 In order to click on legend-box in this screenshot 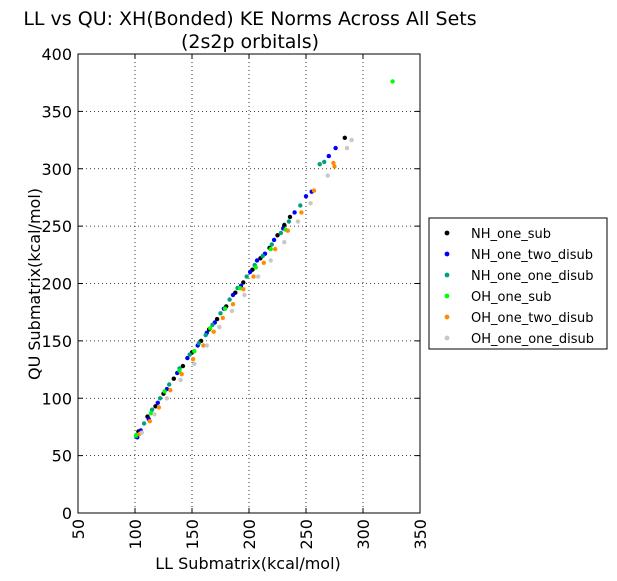, I will do `click(518, 283)`.